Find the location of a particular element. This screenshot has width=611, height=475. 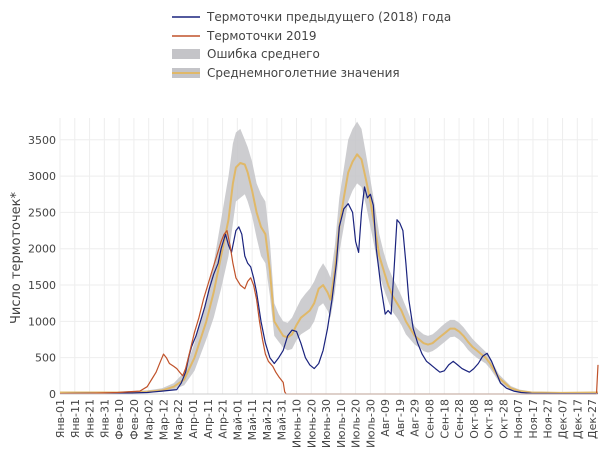

legend-label-mean: Среднемноголетние значения is located at coordinates (303, 73).